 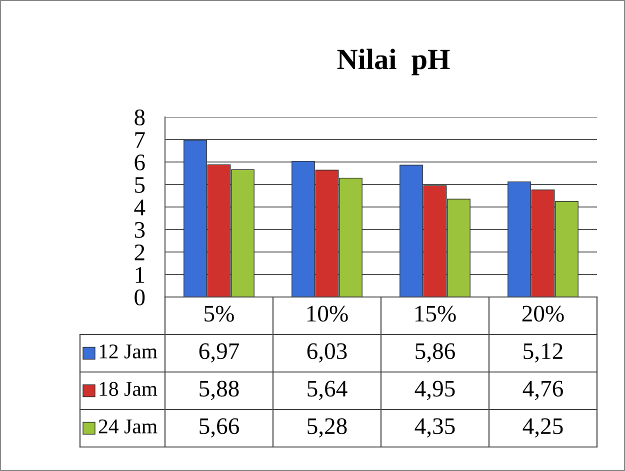 I want to click on data-label: 4,25, so click(x=542, y=428).